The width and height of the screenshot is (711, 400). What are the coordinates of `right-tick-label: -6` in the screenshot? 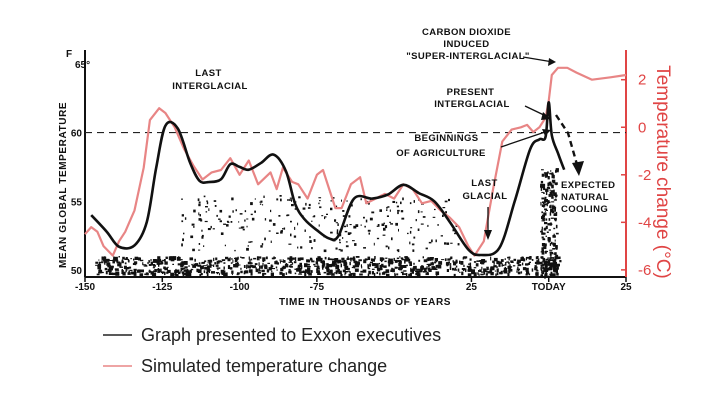 It's located at (644, 270).